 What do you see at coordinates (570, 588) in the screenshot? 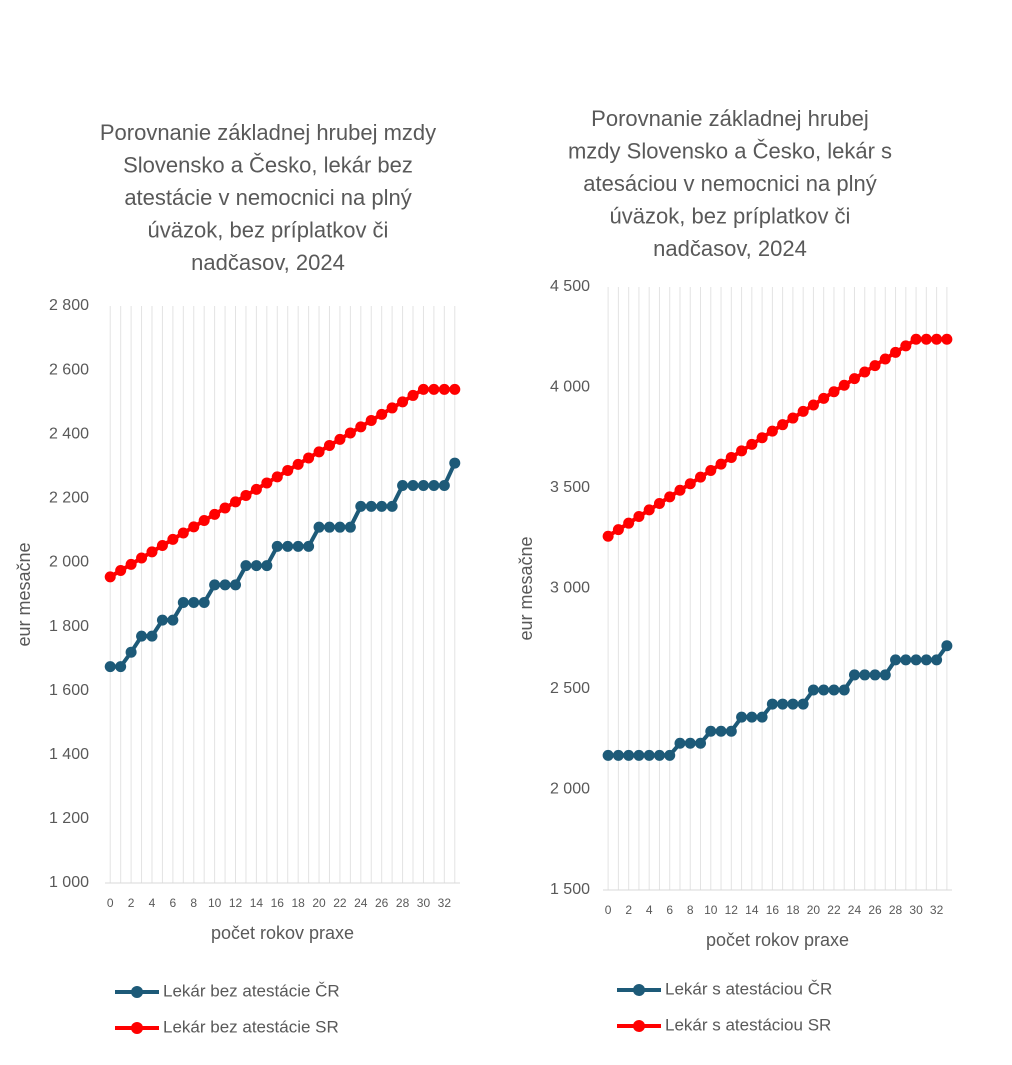
I see `y-tick-label: 3 000` at bounding box center [570, 588].